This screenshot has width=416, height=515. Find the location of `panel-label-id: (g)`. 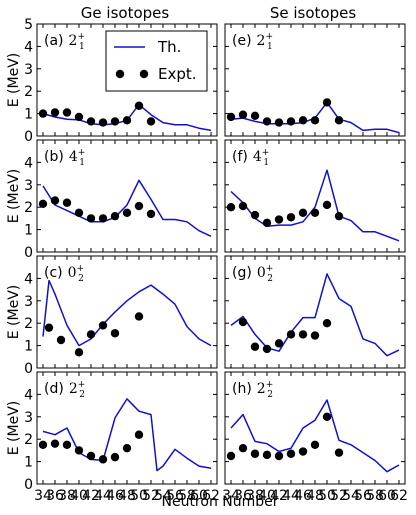

panel-label-id: (g) is located at coordinates (242, 273).